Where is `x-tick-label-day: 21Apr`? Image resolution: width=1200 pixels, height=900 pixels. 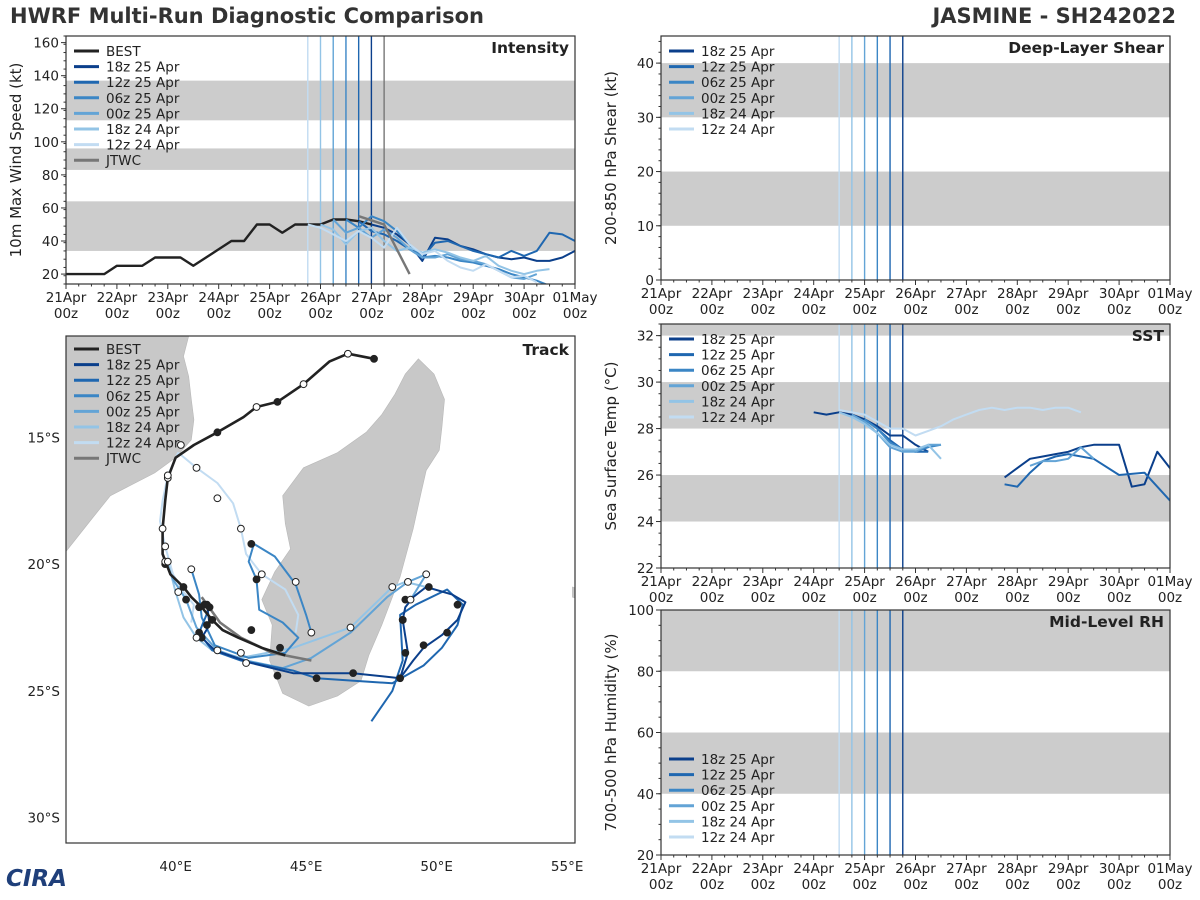
x-tick-label-day: 21Apr is located at coordinates (66, 298).